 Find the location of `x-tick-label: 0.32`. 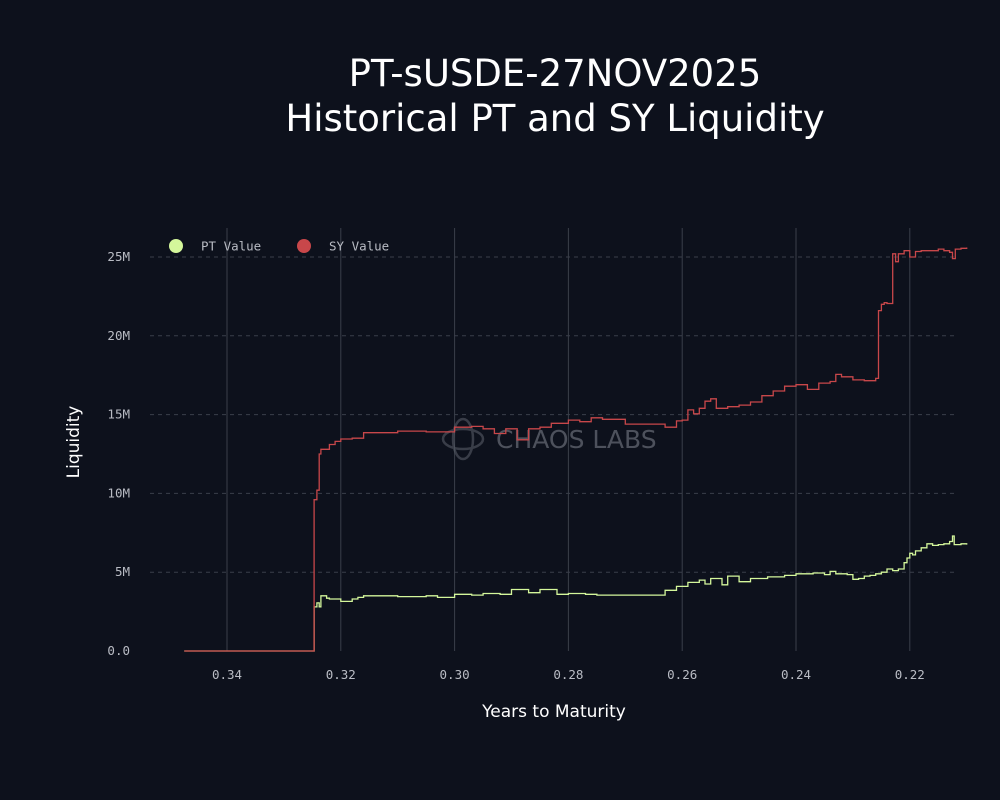

x-tick-label: 0.32 is located at coordinates (341, 674).